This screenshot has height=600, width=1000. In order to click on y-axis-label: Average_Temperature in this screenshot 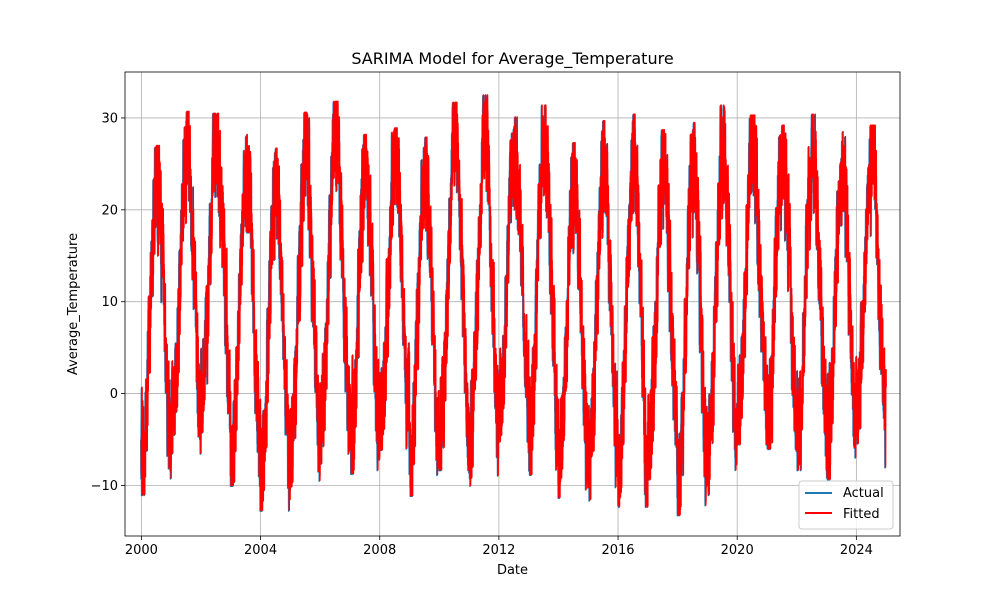, I will do `click(73, 304)`.